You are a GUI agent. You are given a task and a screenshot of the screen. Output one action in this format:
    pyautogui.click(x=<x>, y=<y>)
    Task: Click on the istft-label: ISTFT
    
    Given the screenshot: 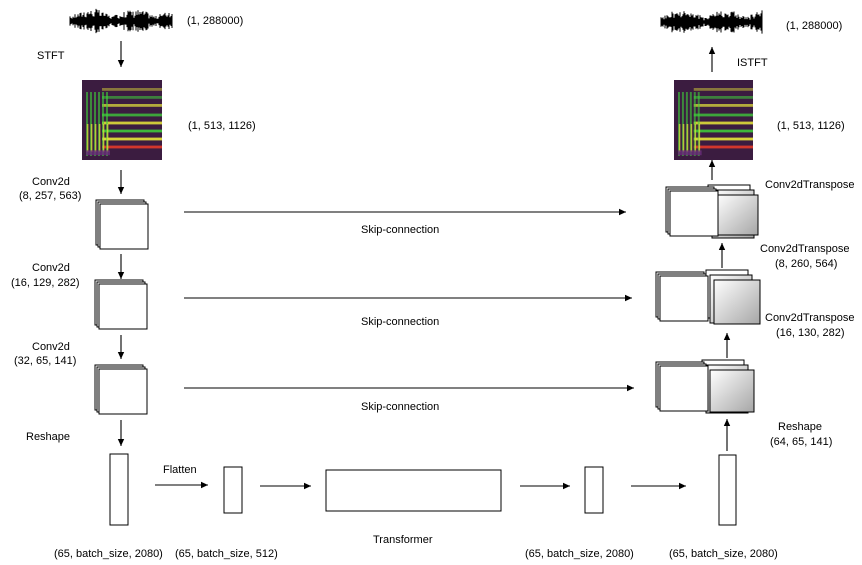 What is the action you would take?
    pyautogui.click(x=752, y=63)
    